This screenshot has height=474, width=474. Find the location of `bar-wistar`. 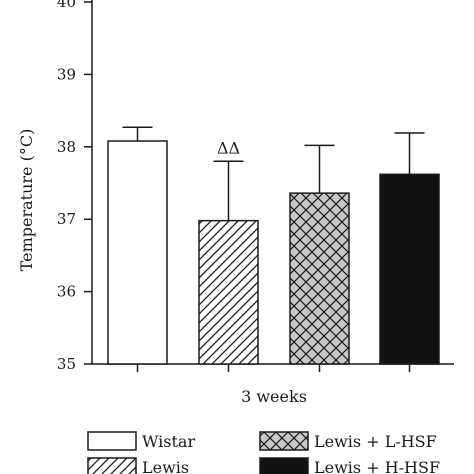

bar-wistar is located at coordinates (137, 252).